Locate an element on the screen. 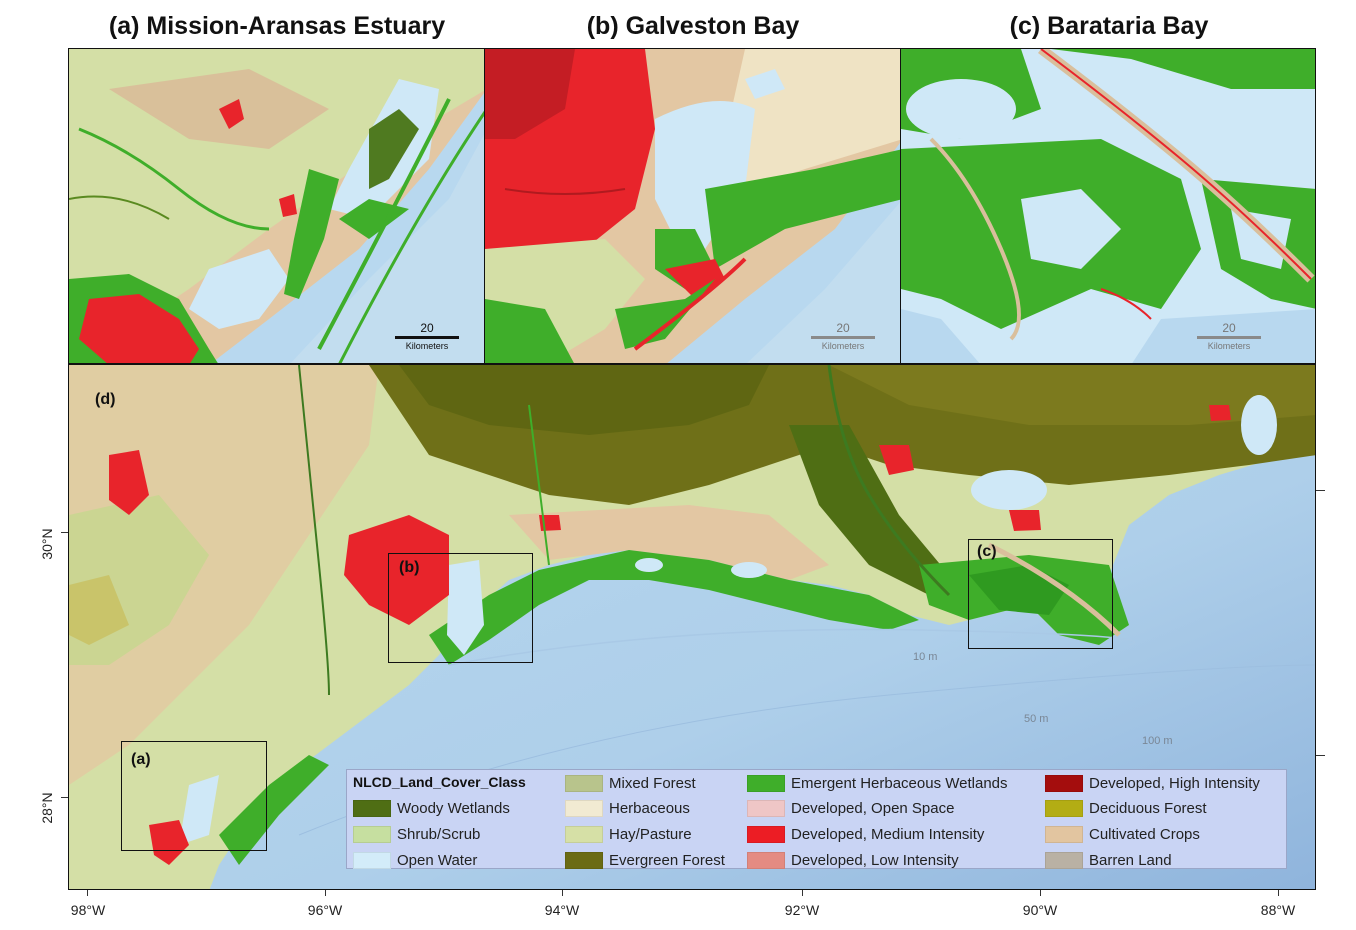 The height and width of the screenshot is (930, 1356). depth-label-100m: 100 m is located at coordinates (1157, 741).